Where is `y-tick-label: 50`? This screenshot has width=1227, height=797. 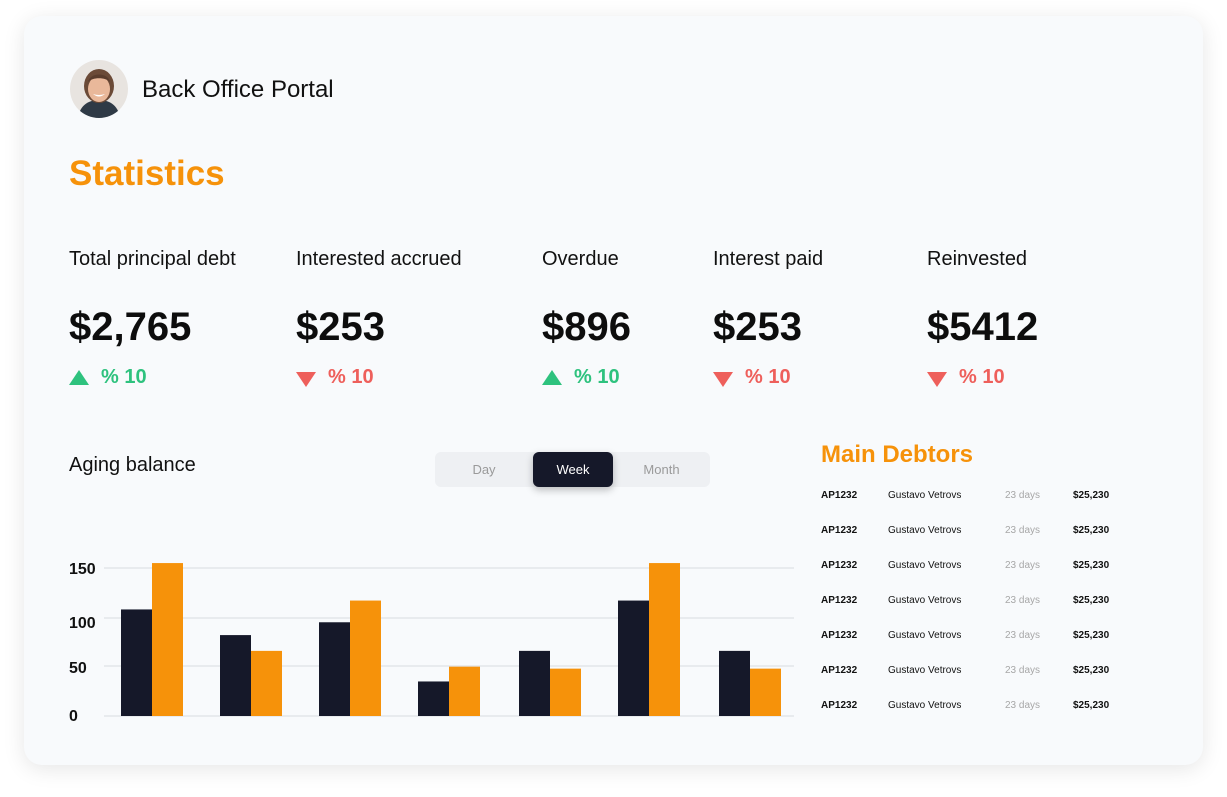
y-tick-label: 50 is located at coordinates (78, 668).